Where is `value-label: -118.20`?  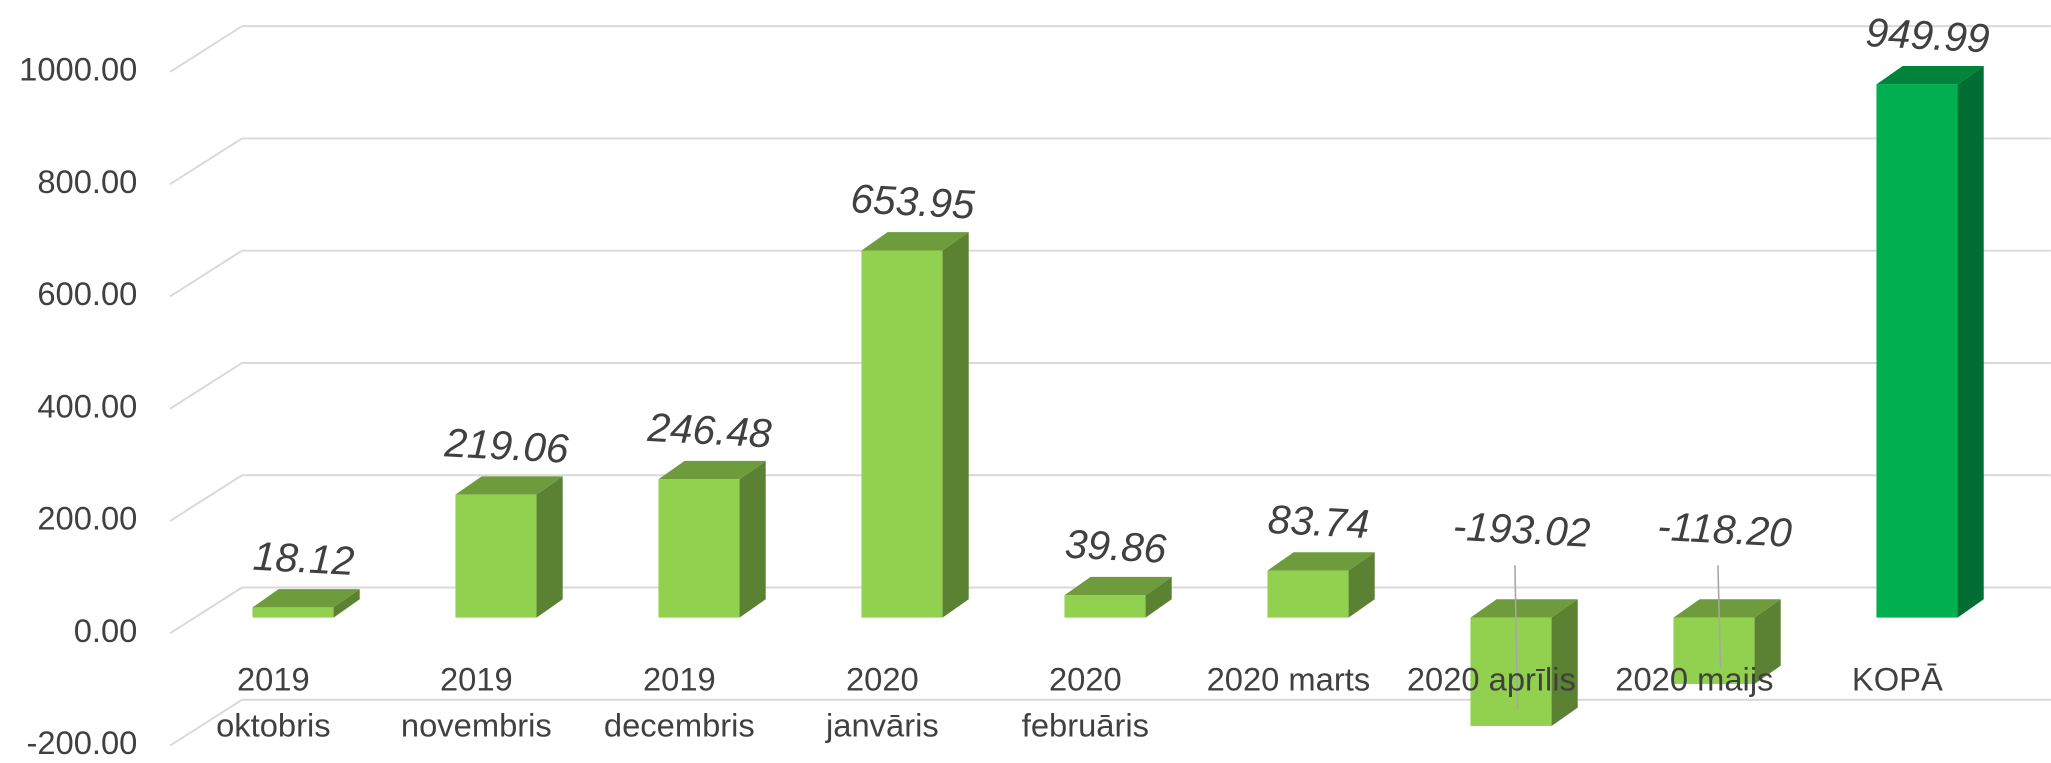 value-label: -118.20 is located at coordinates (1724, 529).